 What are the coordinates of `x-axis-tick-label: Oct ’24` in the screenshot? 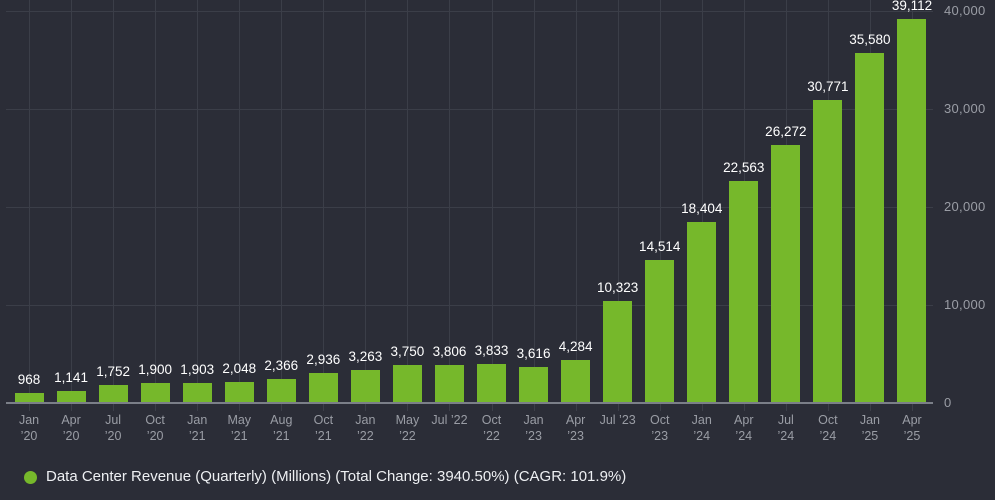 It's located at (828, 428).